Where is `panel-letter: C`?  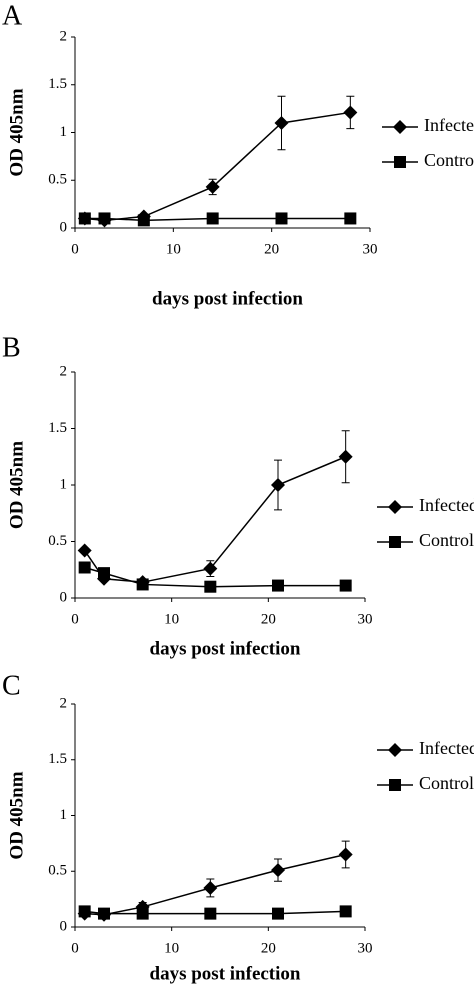 panel-letter: C is located at coordinates (11, 685).